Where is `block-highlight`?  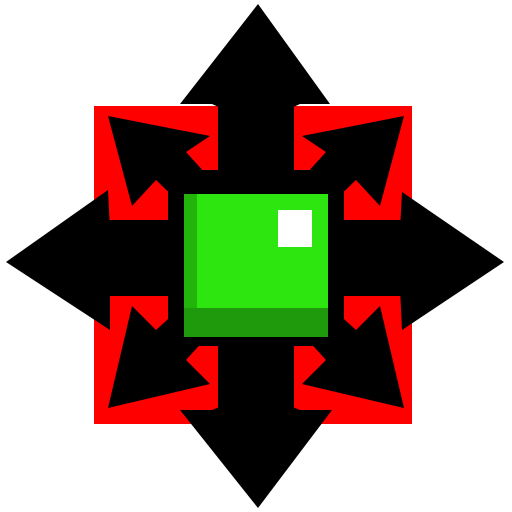
block-highlight is located at coordinates (295, 228).